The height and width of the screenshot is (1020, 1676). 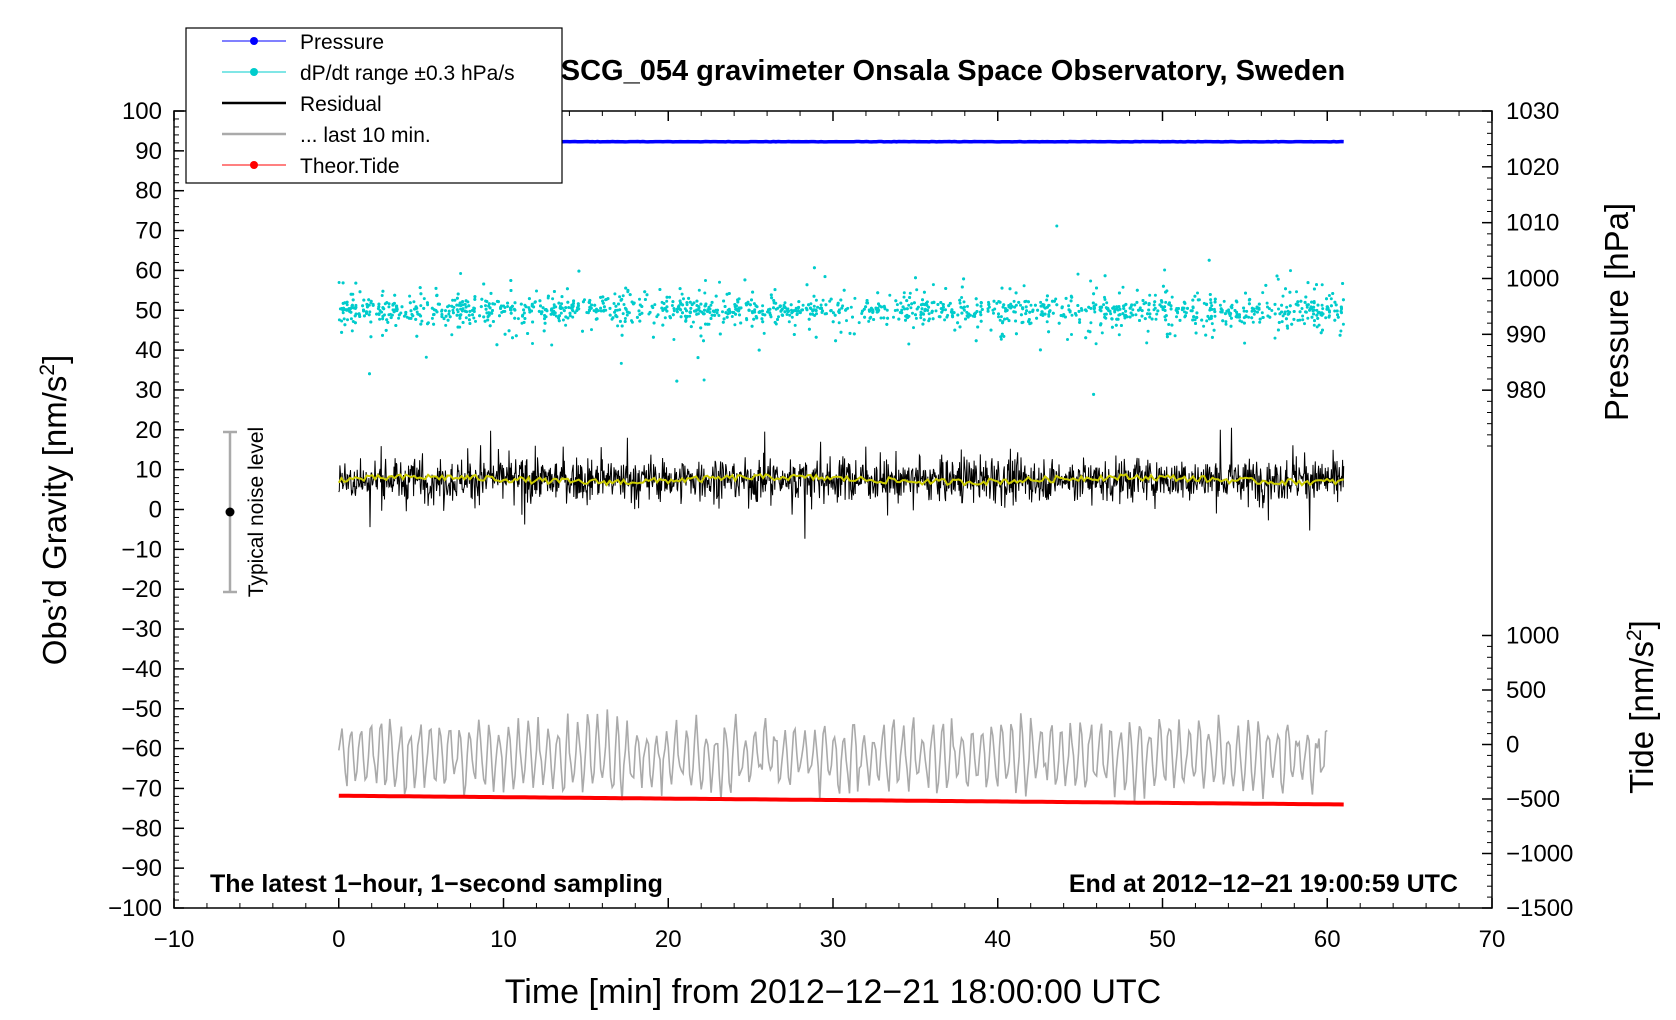 What do you see at coordinates (326, 135) in the screenshot?
I see `legend-item-last10: ... last 10 min.` at bounding box center [326, 135].